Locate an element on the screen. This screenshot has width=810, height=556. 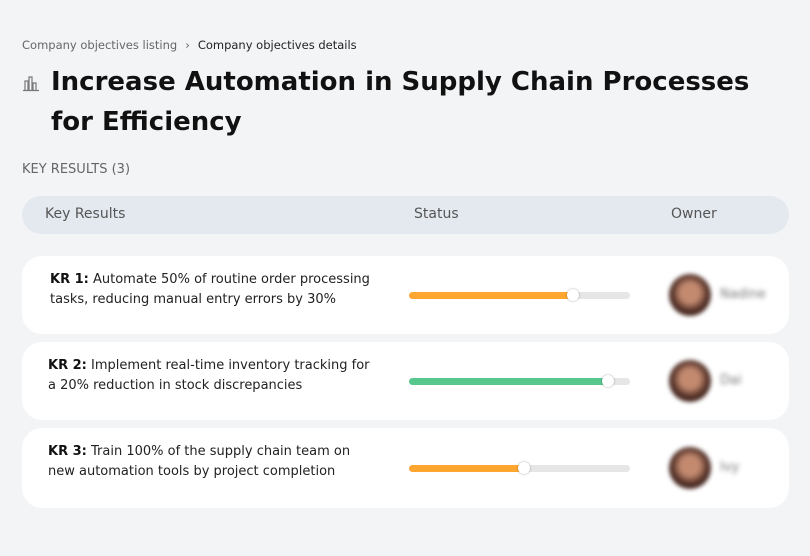
key-result-label: KR 1: is located at coordinates (69, 279).